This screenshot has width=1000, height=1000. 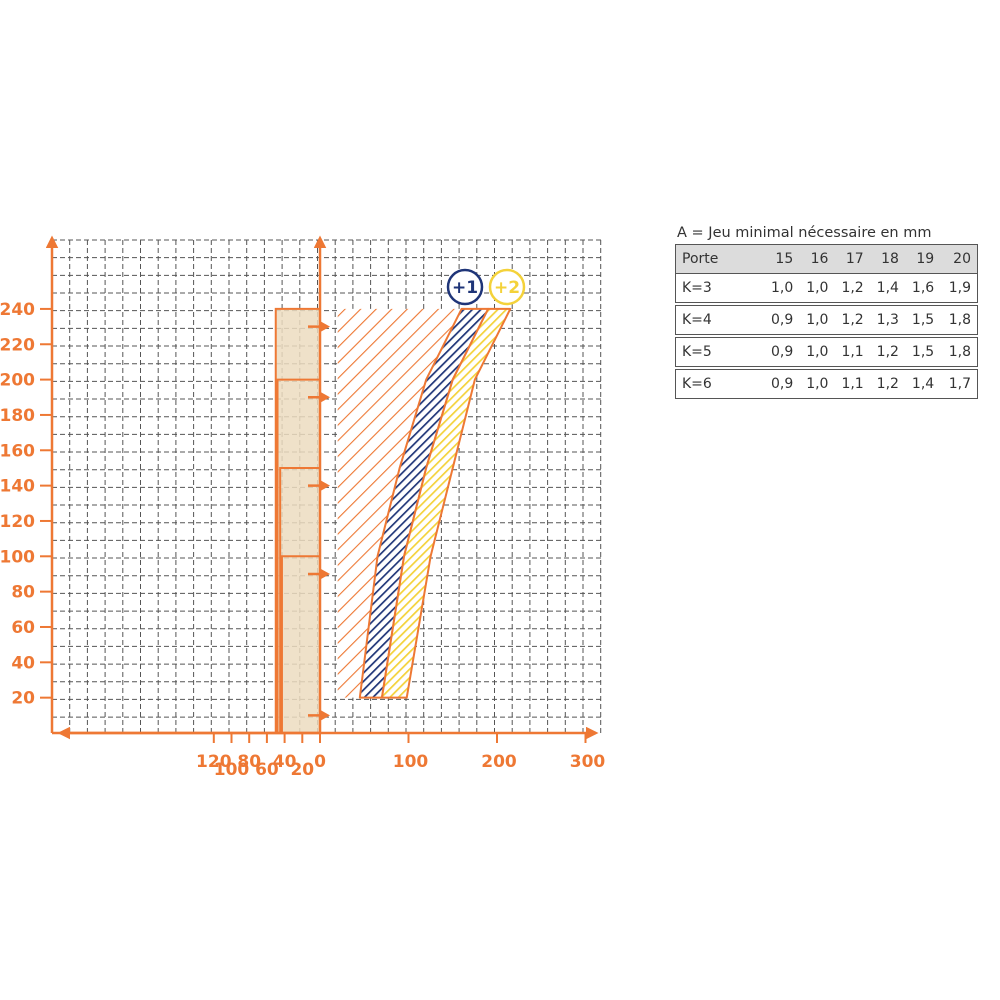 What do you see at coordinates (883, 259) in the screenshot?
I see `header-cell: 18` at bounding box center [883, 259].